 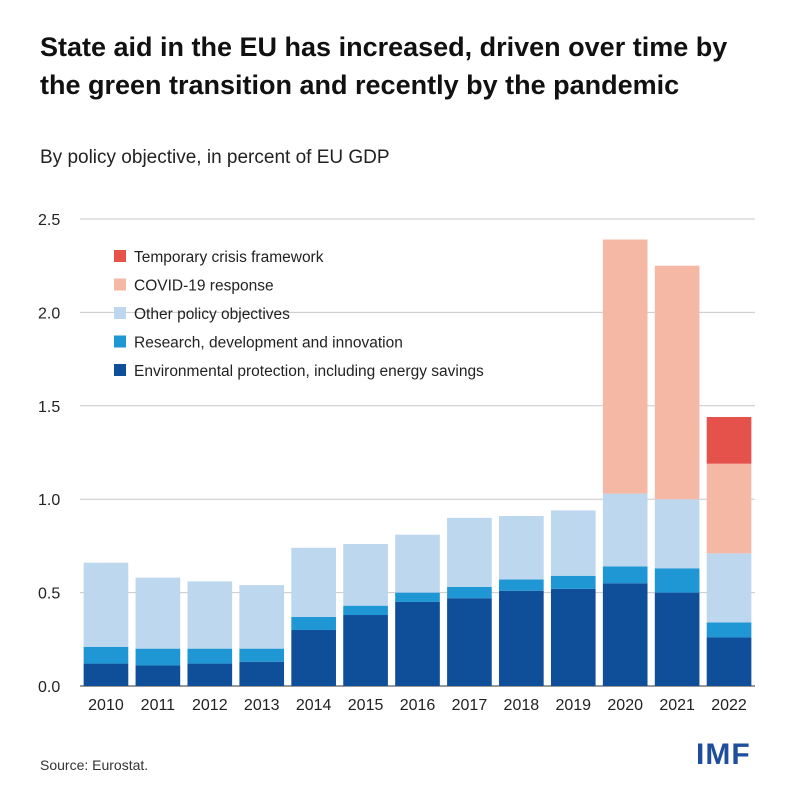 What do you see at coordinates (106, 705) in the screenshot?
I see `x-tick-label: 2010` at bounding box center [106, 705].